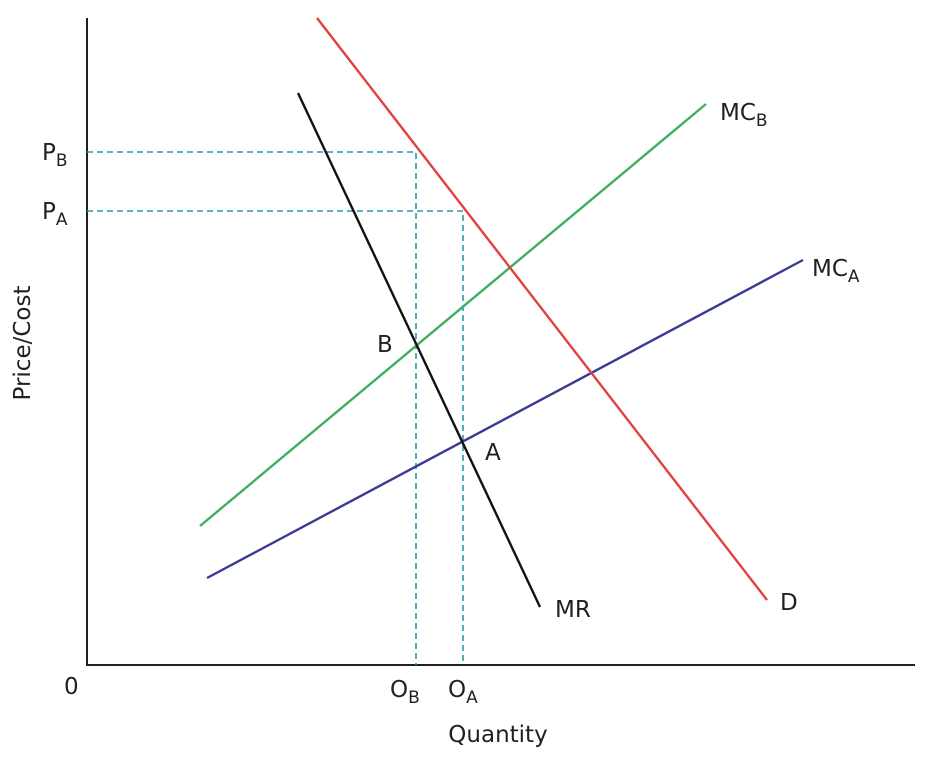 Image resolution: width=928 pixels, height=764 pixels. What do you see at coordinates (497, 735) in the screenshot?
I see `x-axis-label: Quantity` at bounding box center [497, 735].